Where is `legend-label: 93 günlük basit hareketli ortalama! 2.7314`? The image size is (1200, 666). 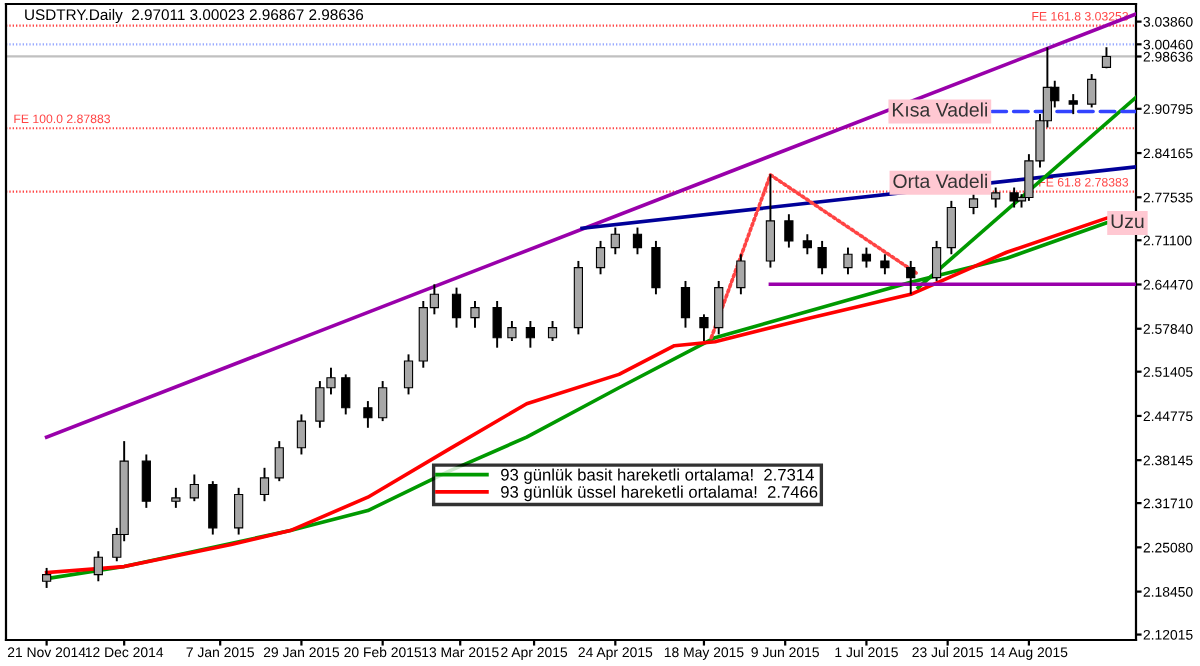
legend-label: 93 günlük basit hareketli ortalama! 2.7314 is located at coordinates (657, 476).